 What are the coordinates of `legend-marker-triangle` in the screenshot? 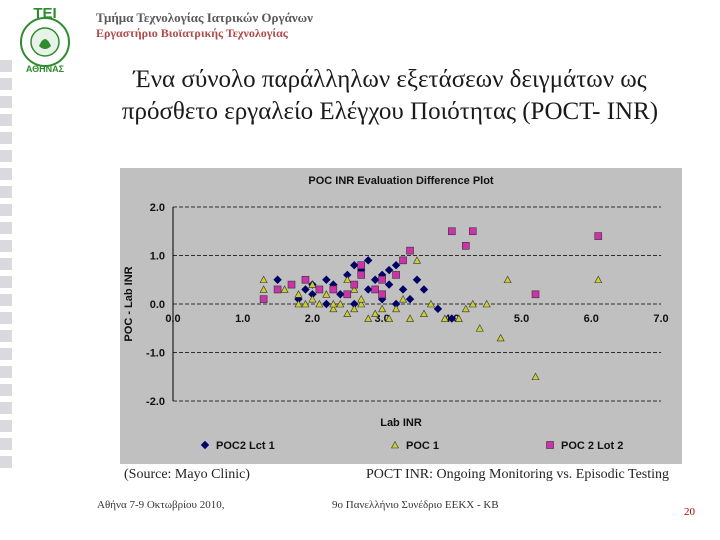 It's located at (395, 444).